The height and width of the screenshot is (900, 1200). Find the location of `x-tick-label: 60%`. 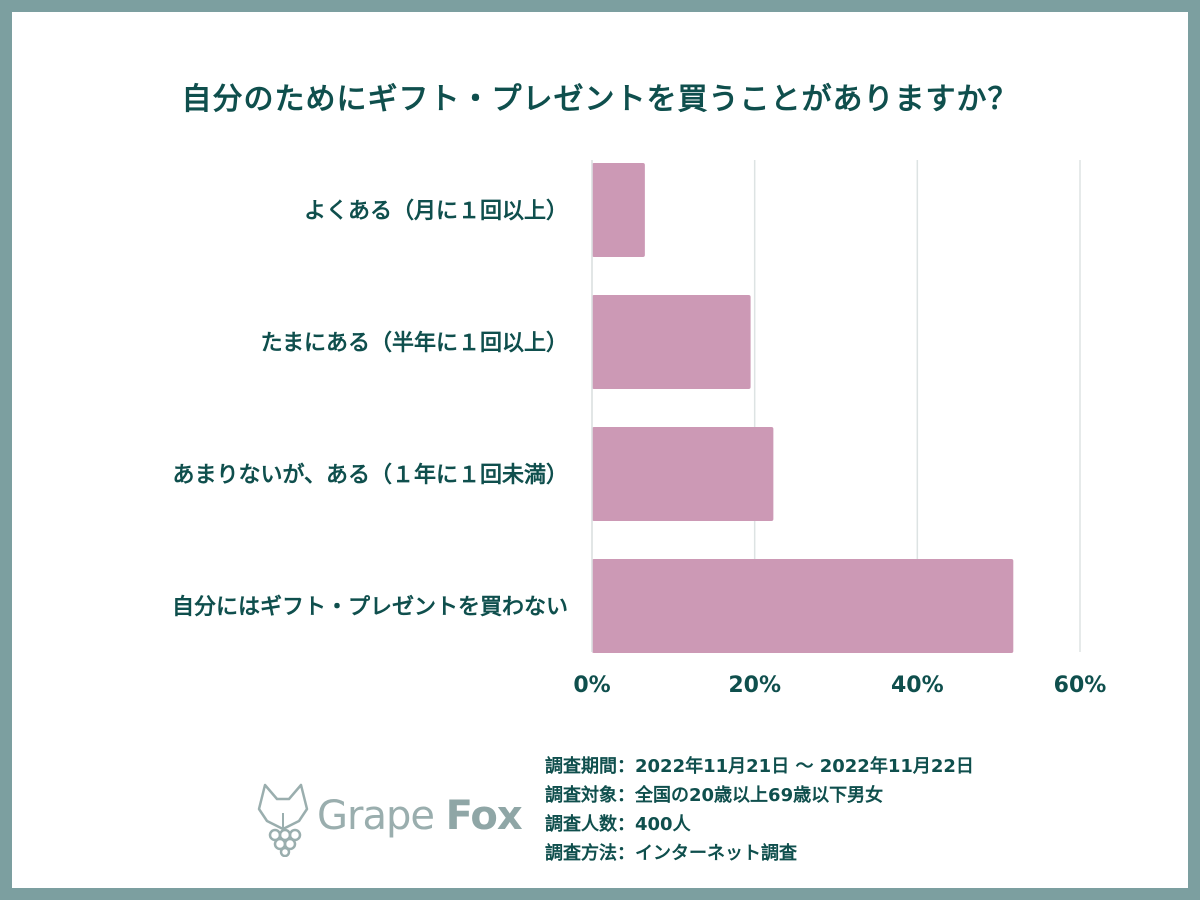

x-tick-label: 60% is located at coordinates (1080, 685).